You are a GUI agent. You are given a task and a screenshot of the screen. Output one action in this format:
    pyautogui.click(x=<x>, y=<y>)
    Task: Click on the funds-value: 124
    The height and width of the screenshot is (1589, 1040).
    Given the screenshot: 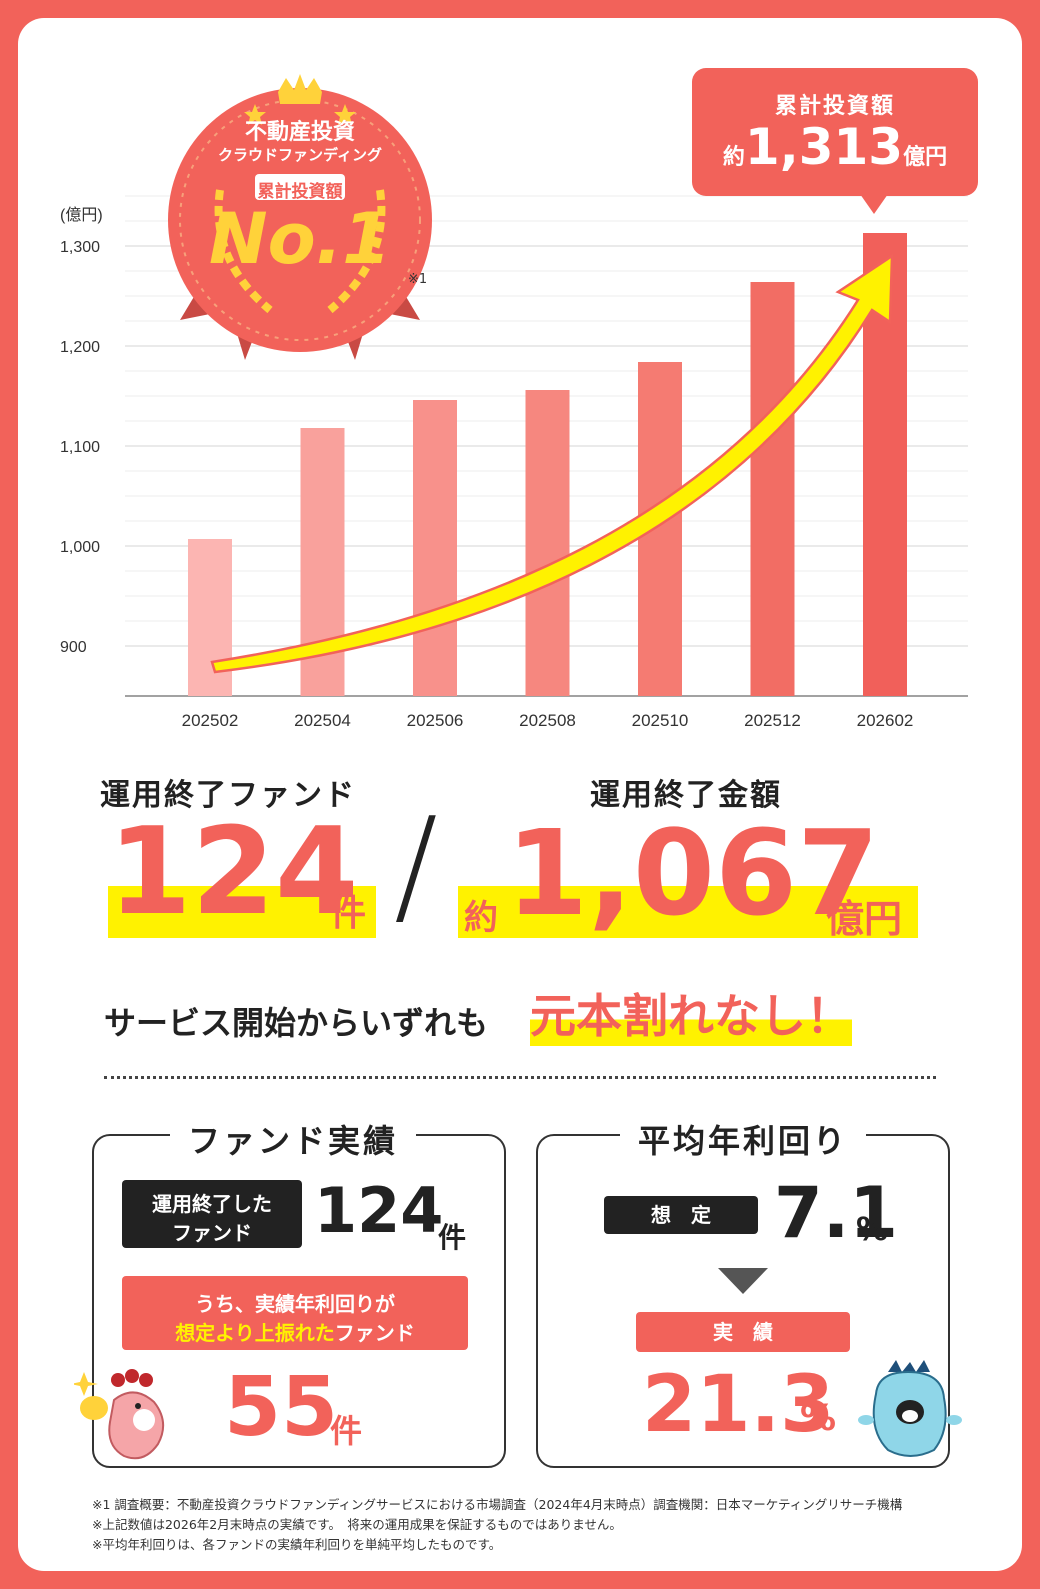 What is the action you would take?
    pyautogui.click(x=233, y=872)
    